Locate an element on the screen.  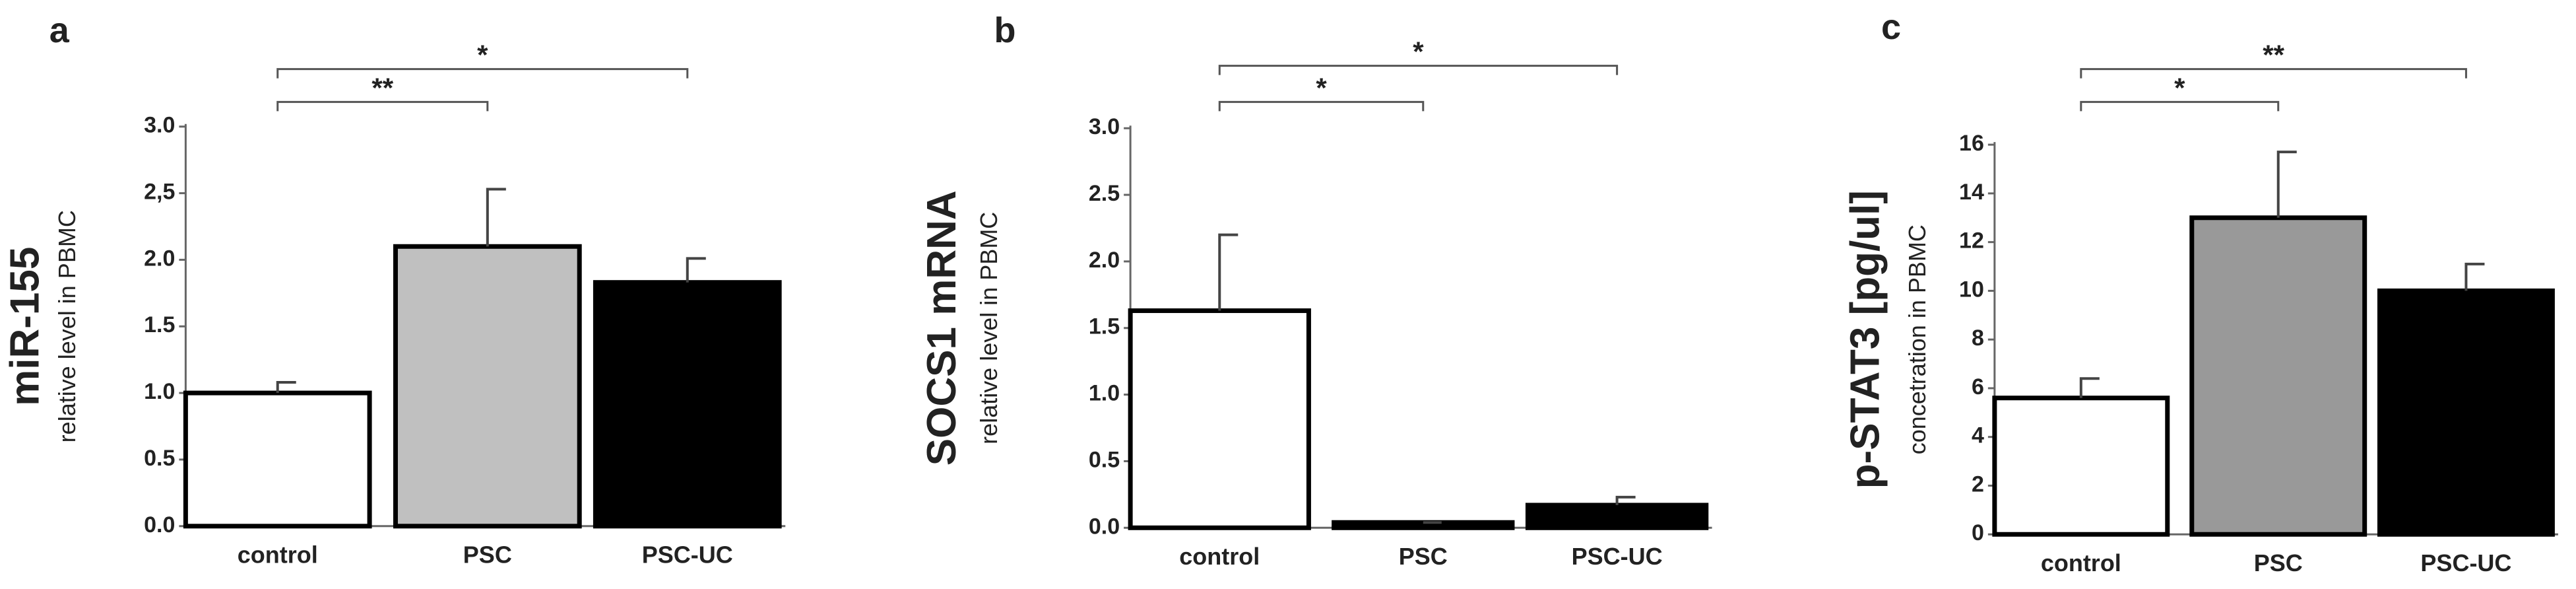
y-tick-label: 4 is located at coordinates (1978, 435).